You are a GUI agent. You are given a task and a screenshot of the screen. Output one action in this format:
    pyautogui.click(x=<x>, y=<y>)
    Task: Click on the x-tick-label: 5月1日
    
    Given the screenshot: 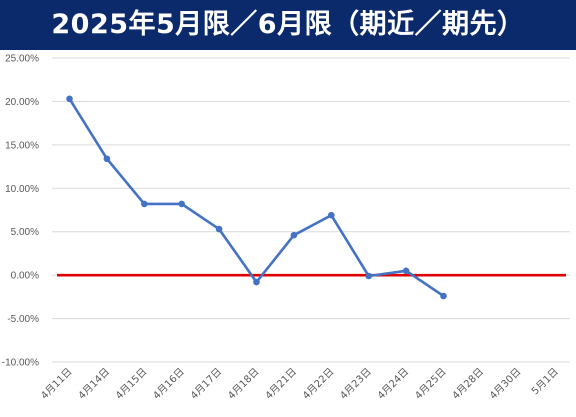 What is the action you would take?
    pyautogui.click(x=545, y=382)
    